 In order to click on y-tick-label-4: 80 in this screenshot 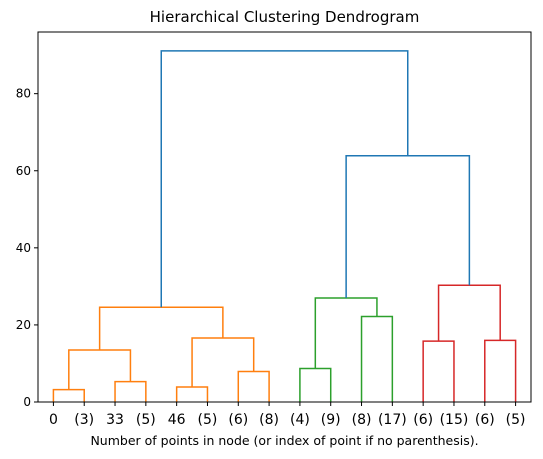, I will do `click(23, 94)`.